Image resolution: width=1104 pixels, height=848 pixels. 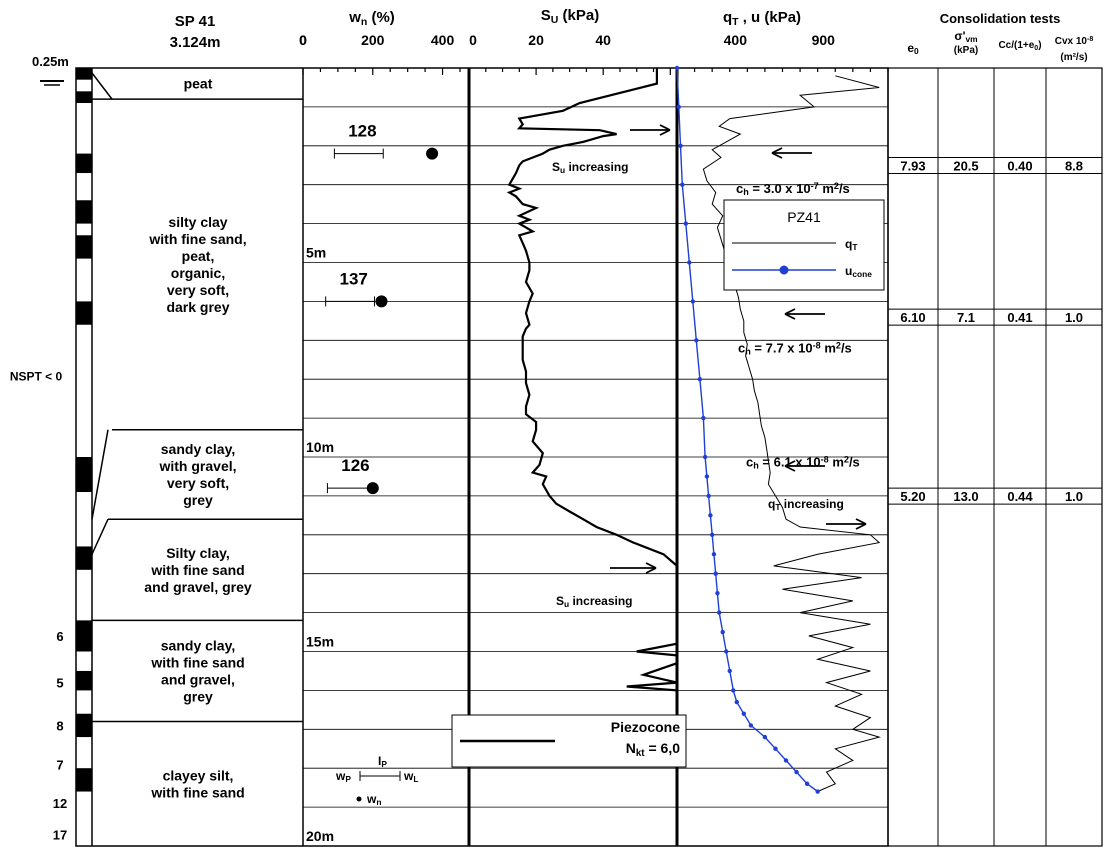 What do you see at coordinates (1000, 18) in the screenshot?
I see `consolidation-title: Consolidation tests` at bounding box center [1000, 18].